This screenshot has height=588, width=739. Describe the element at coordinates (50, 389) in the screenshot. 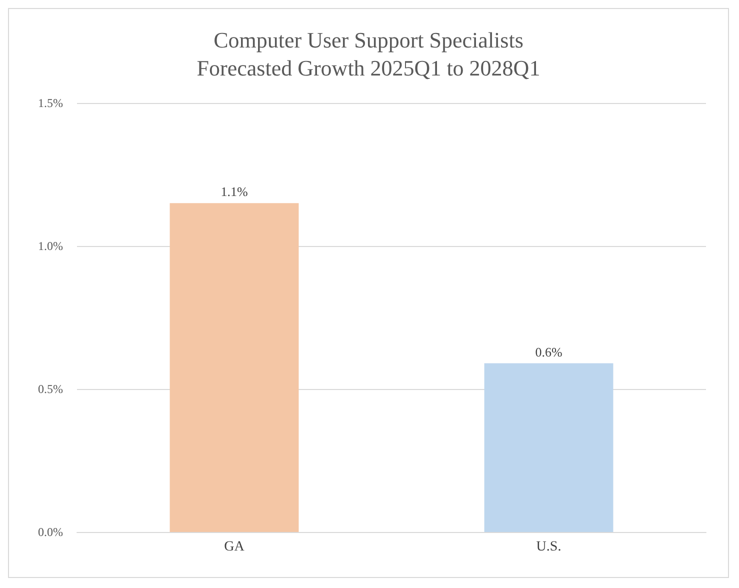

I see `y-tick-label: 0.5%` at that location.